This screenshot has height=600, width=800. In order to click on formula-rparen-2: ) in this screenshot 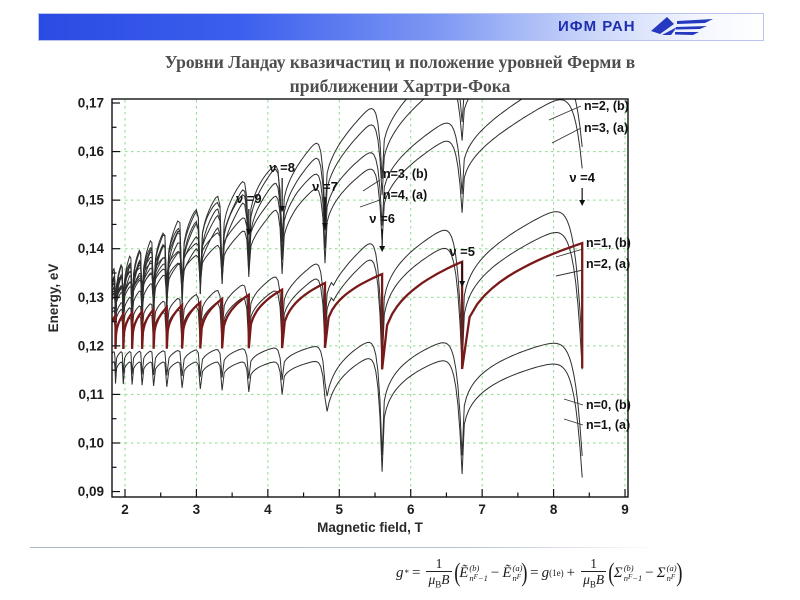, I will do `click(679, 572)`.